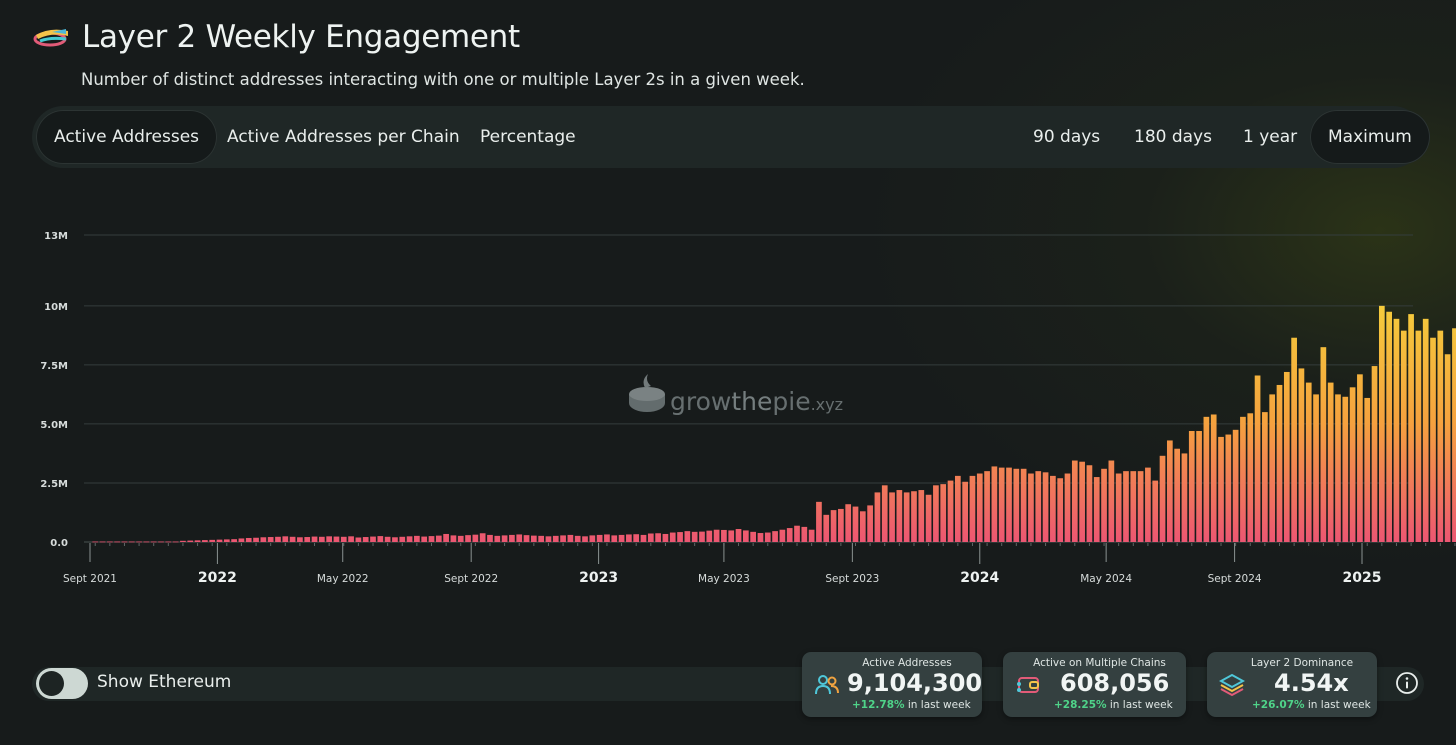 Image resolution: width=1456 pixels, height=745 pixels. What do you see at coordinates (1173, 137) in the screenshot?
I see `timespan-180-days: 180 days` at bounding box center [1173, 137].